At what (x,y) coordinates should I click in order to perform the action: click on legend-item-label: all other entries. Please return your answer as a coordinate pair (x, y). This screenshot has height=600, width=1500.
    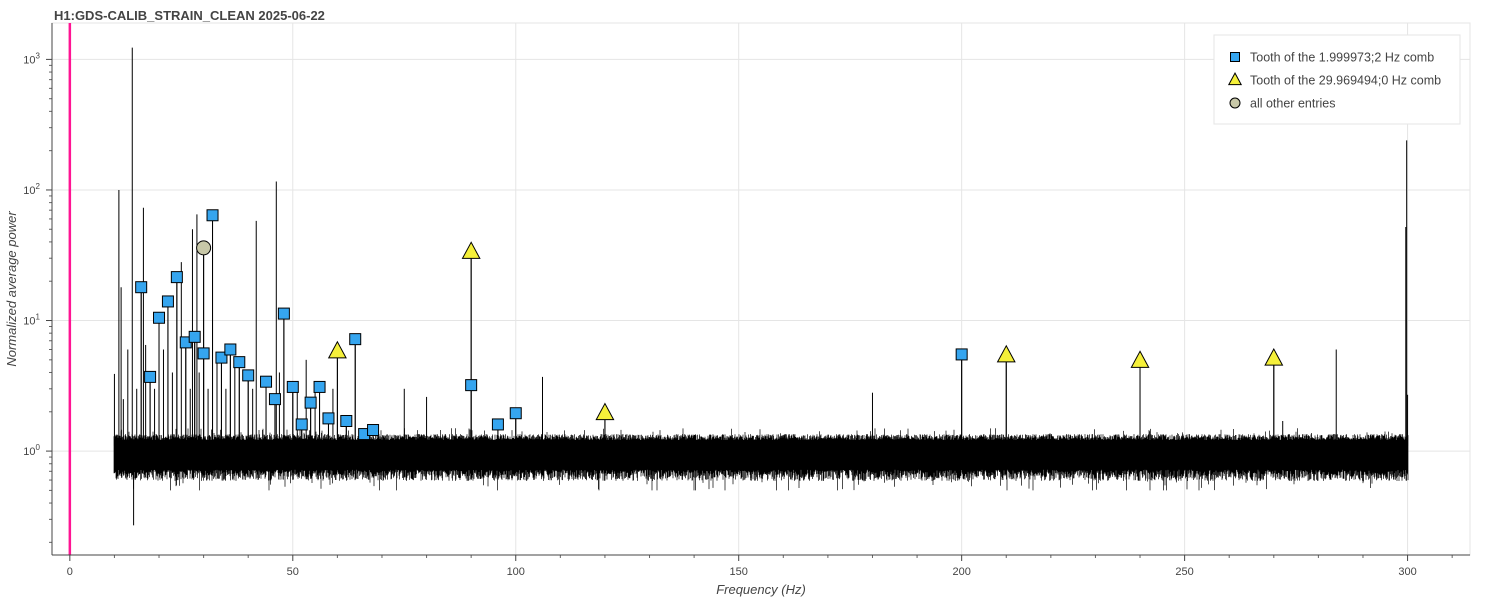
    Looking at the image, I should click on (1292, 104).